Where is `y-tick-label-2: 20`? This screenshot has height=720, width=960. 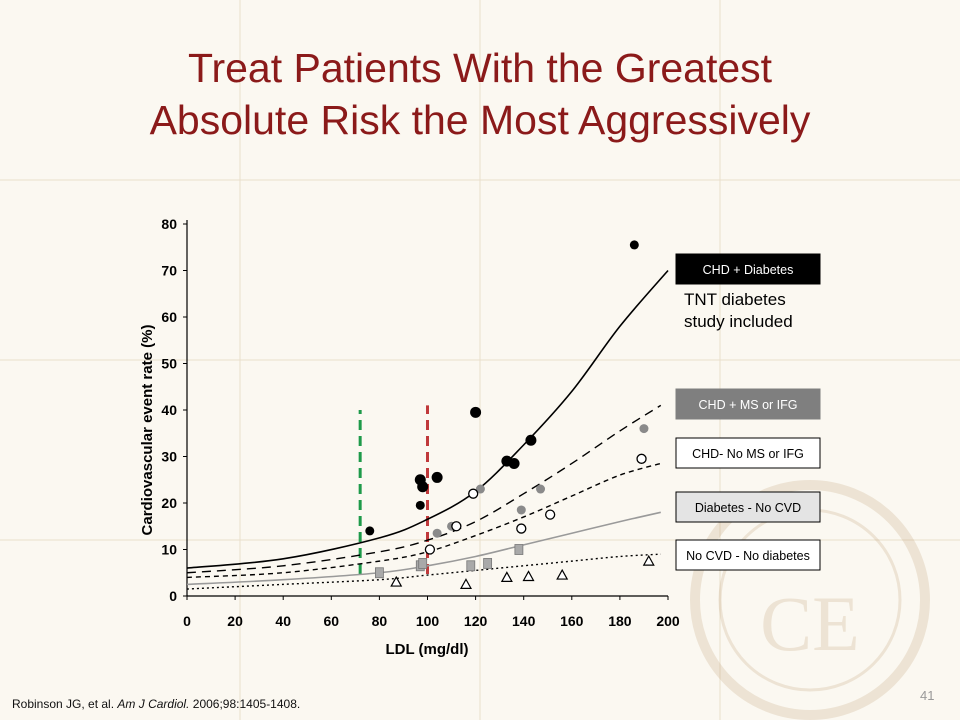
y-tick-label-2: 20 is located at coordinates (169, 503).